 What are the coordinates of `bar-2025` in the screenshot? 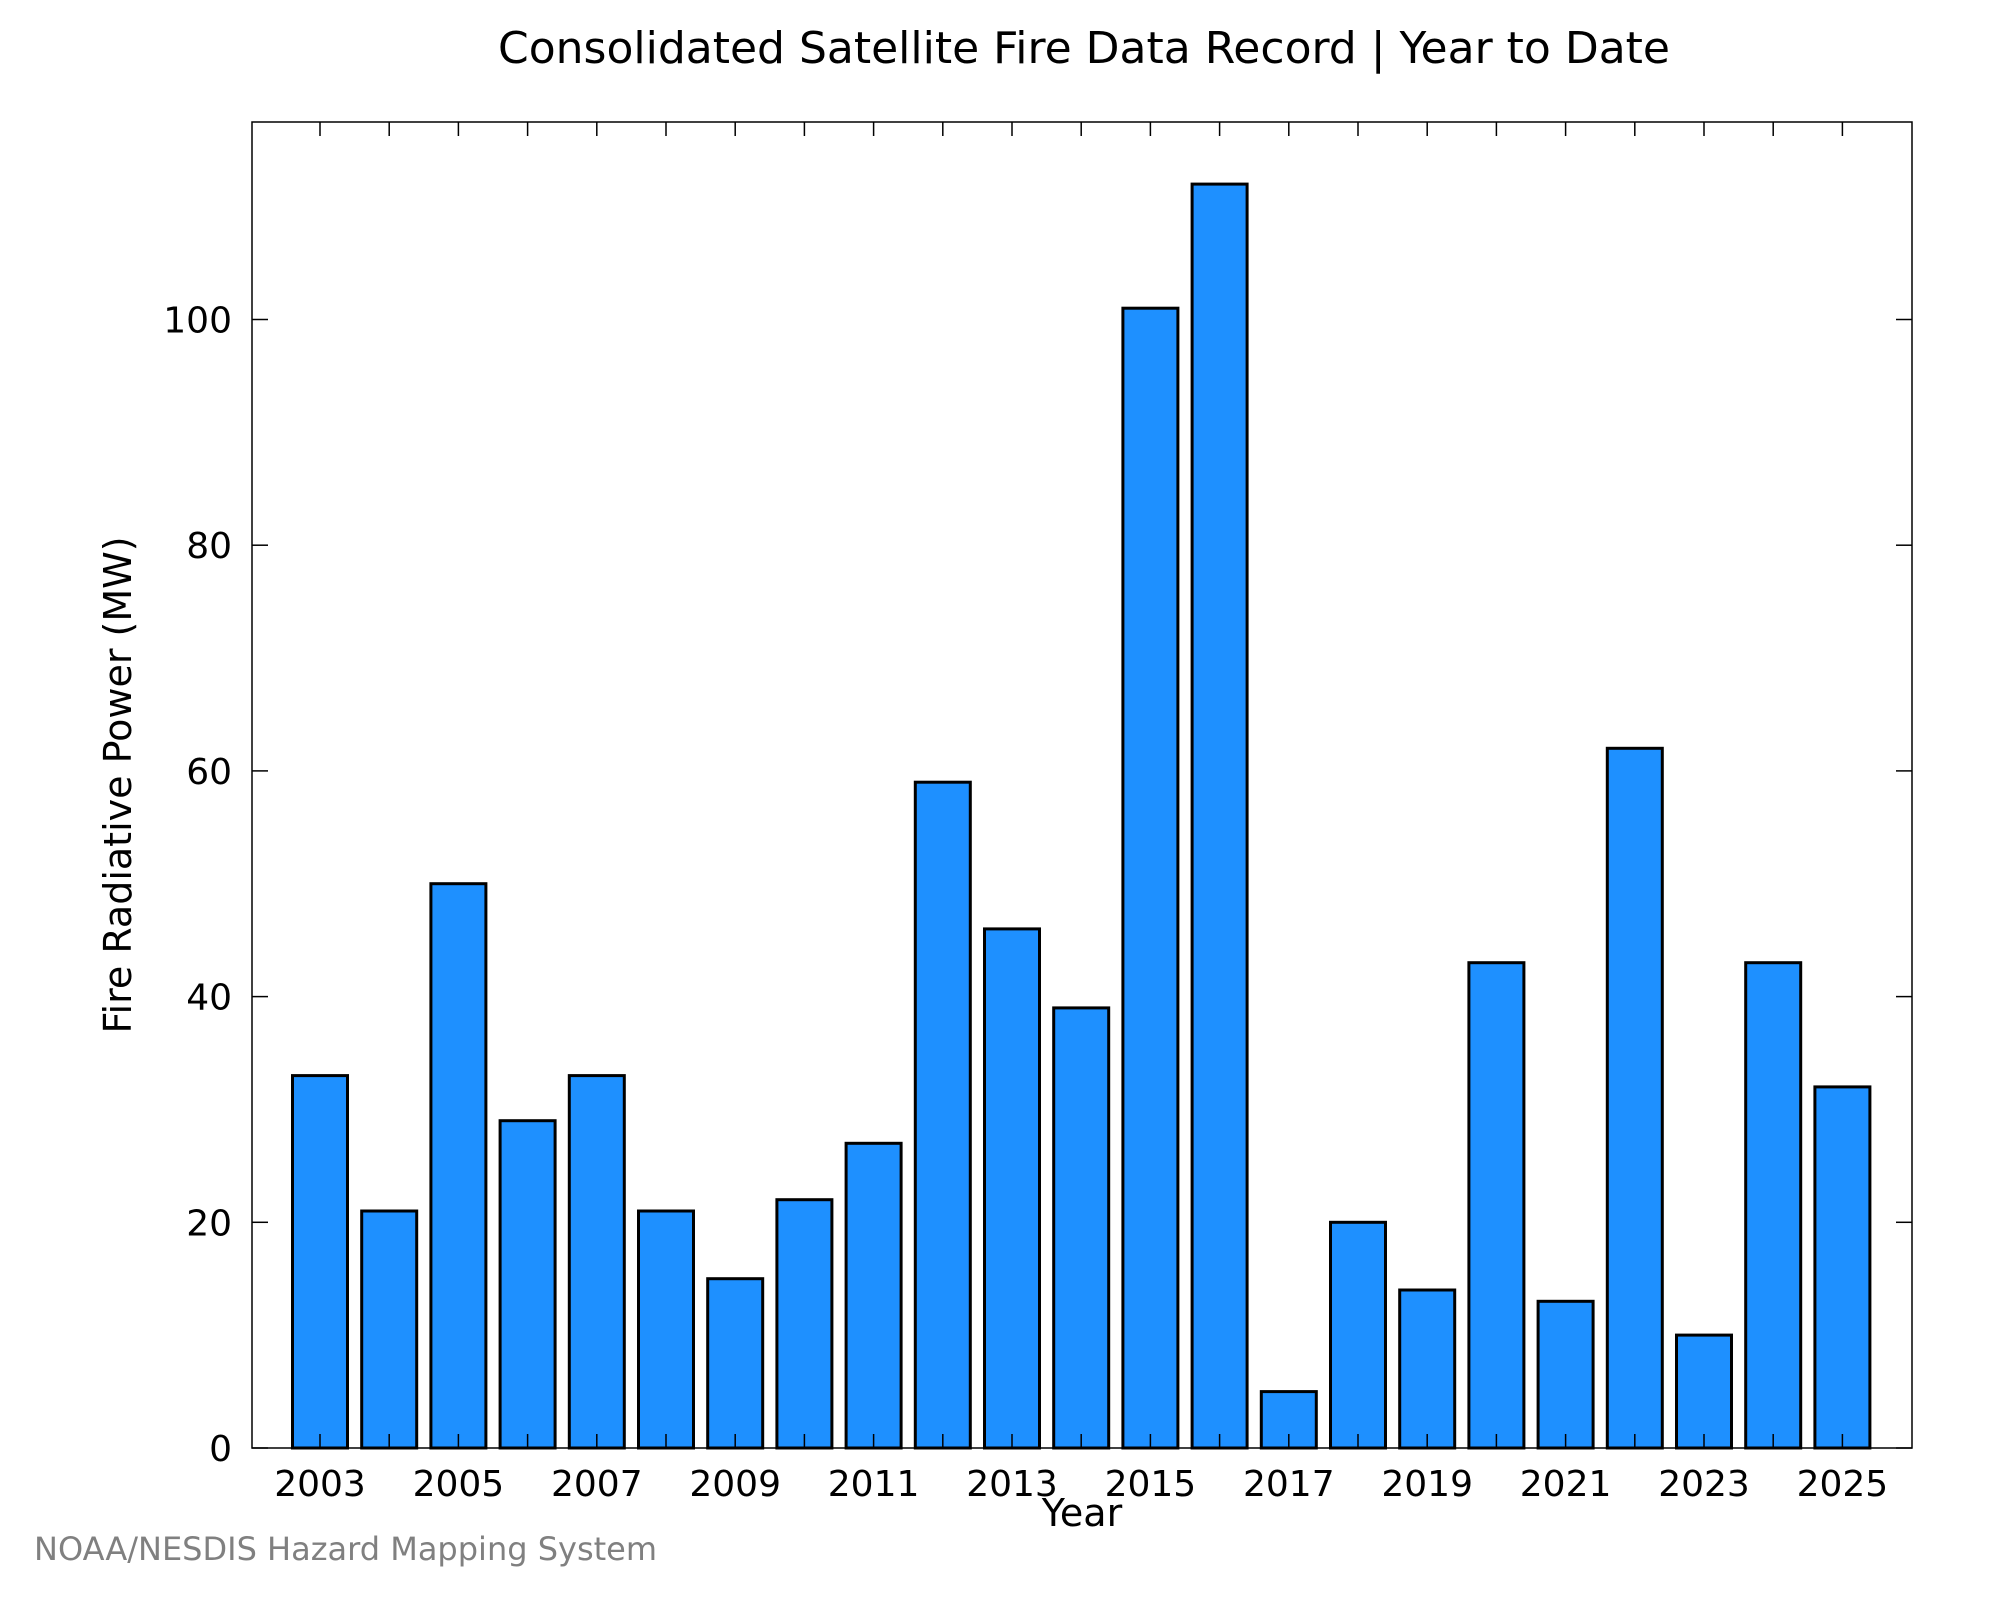 It's located at (1842, 1267).